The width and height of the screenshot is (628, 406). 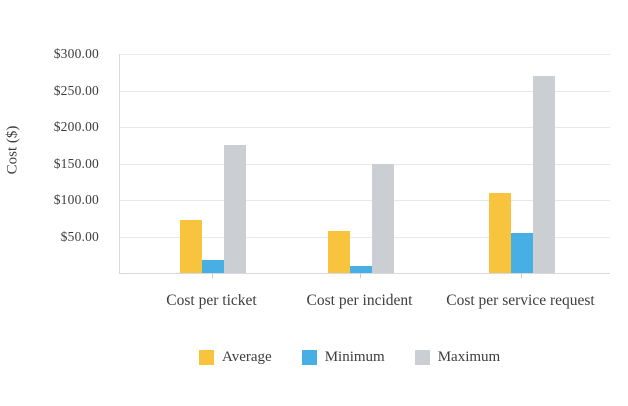 What do you see at coordinates (76, 90) in the screenshot?
I see `y-tick-label-250: $250.00` at bounding box center [76, 90].